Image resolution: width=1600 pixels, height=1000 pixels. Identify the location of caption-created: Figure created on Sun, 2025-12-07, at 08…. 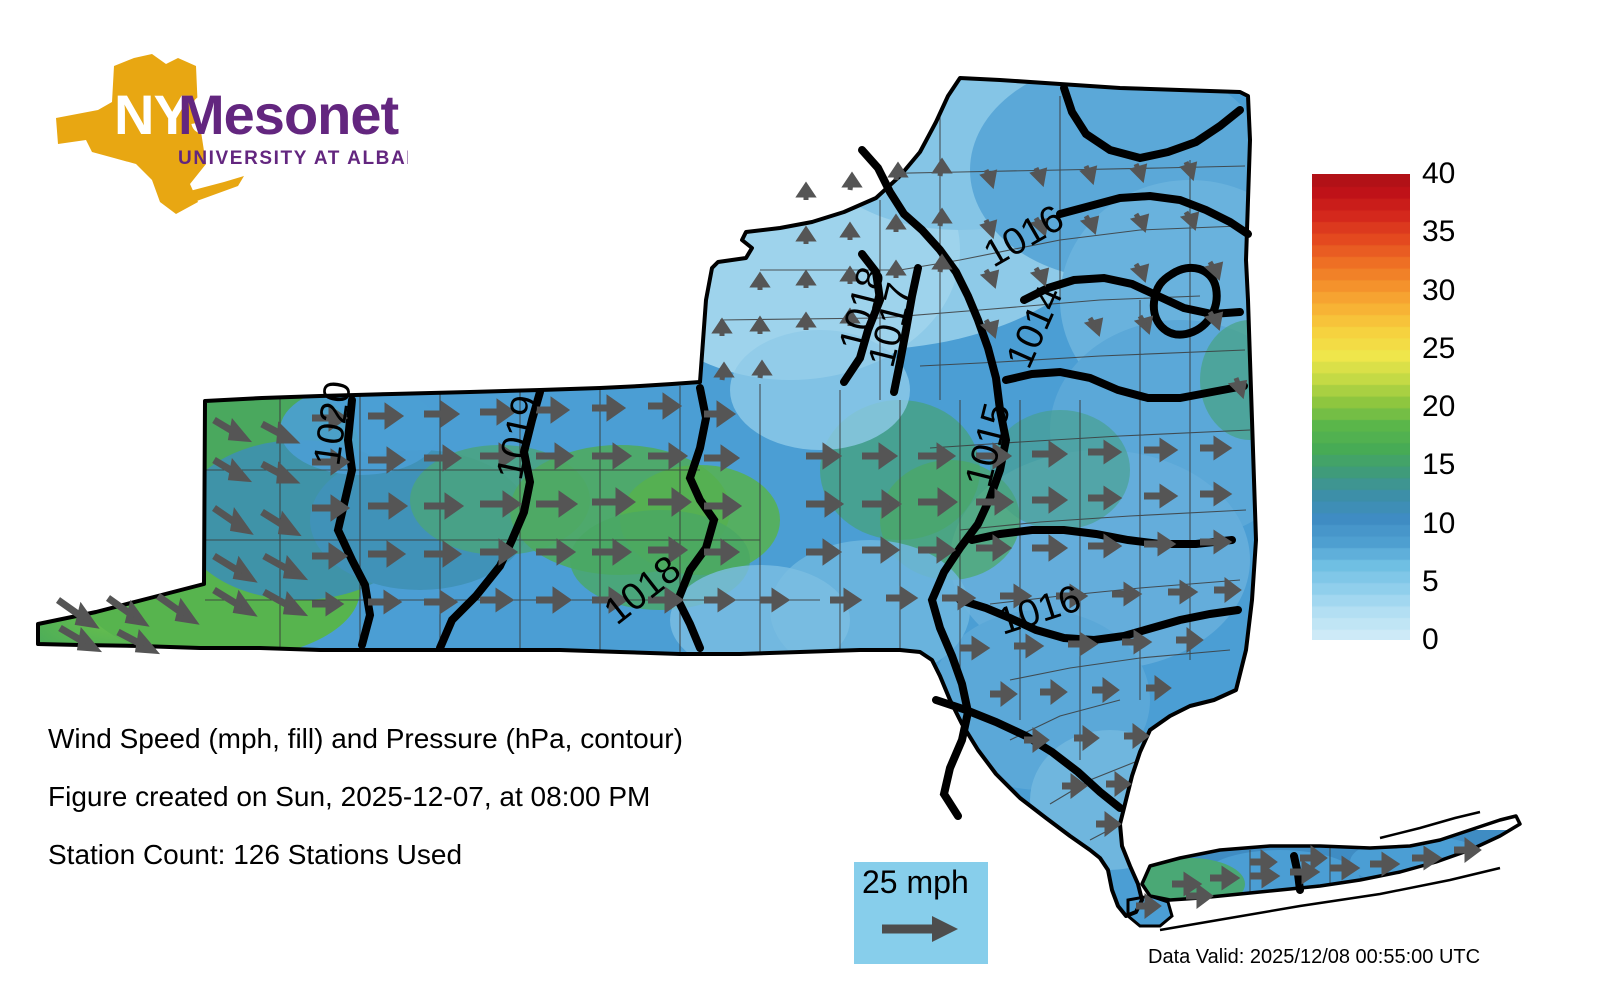
(349, 796).